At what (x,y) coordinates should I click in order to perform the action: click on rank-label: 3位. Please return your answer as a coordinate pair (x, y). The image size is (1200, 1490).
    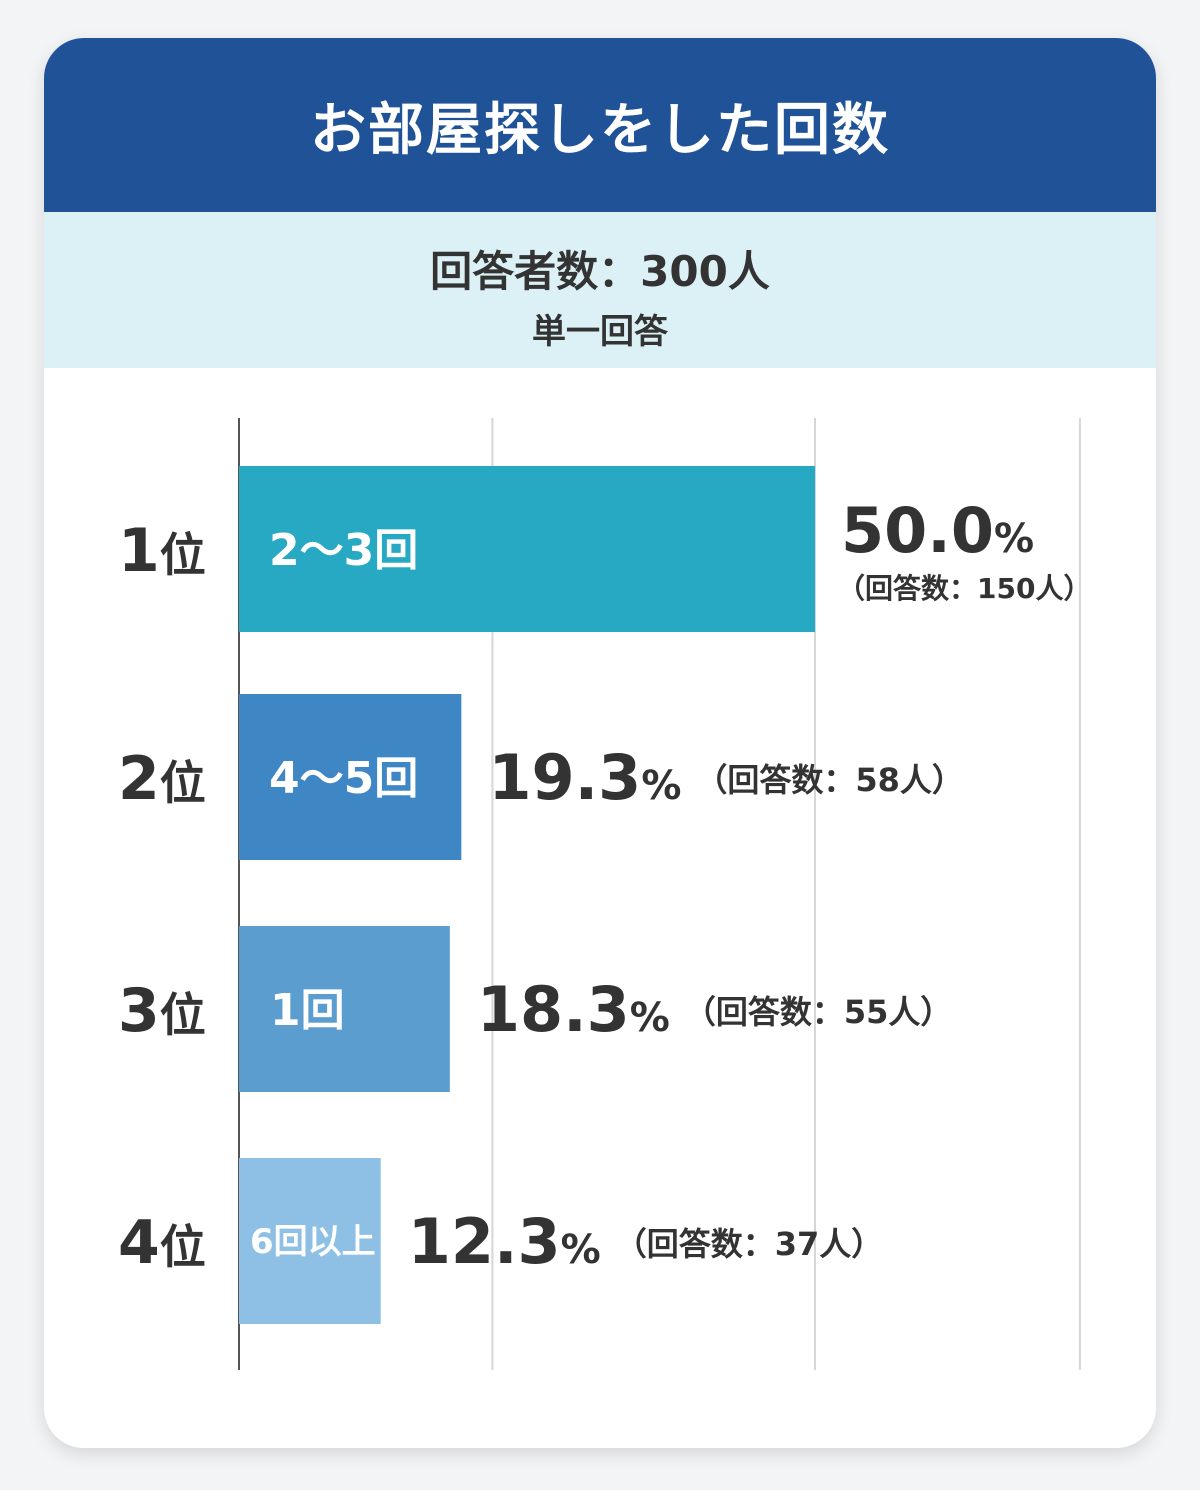
    Looking at the image, I should click on (162, 1011).